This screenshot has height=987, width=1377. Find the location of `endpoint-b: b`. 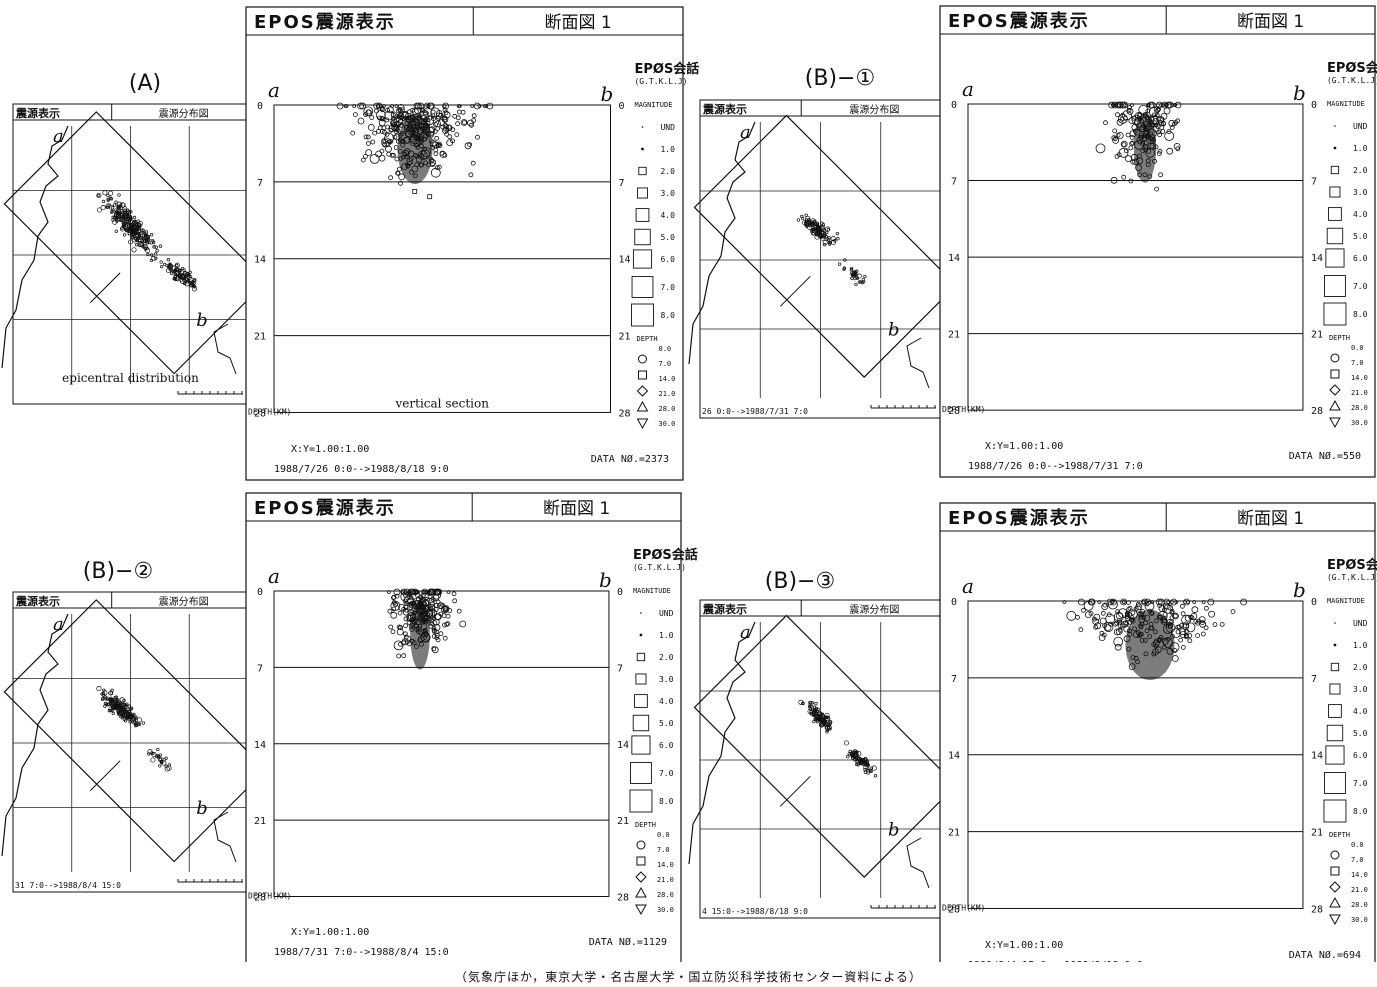

endpoint-b: b is located at coordinates (202, 808).